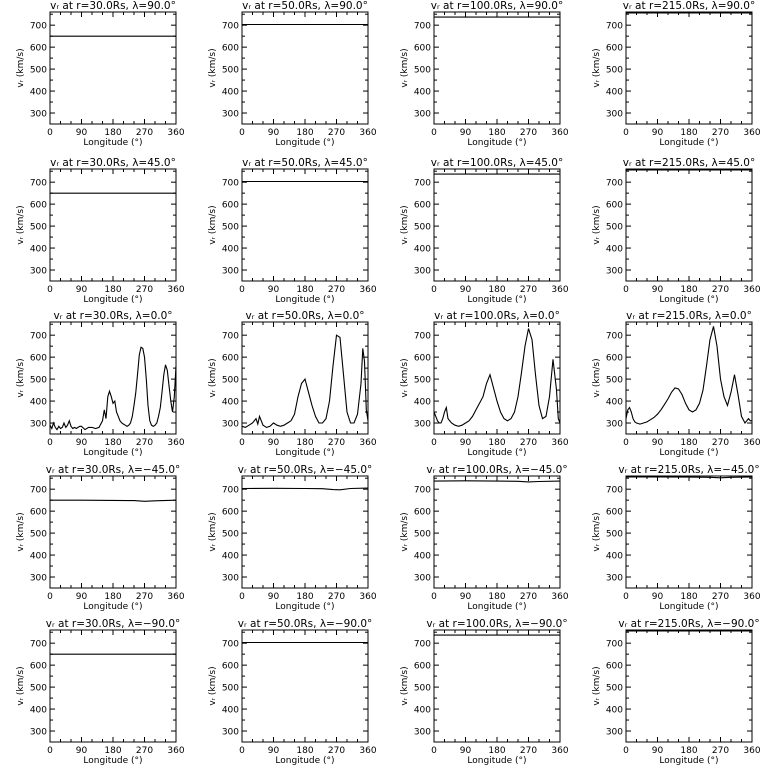 The width and height of the screenshot is (768, 768). I want to click on panel-title: vᵣ at r=50.0Rs, λ=0.0°, so click(304, 316).